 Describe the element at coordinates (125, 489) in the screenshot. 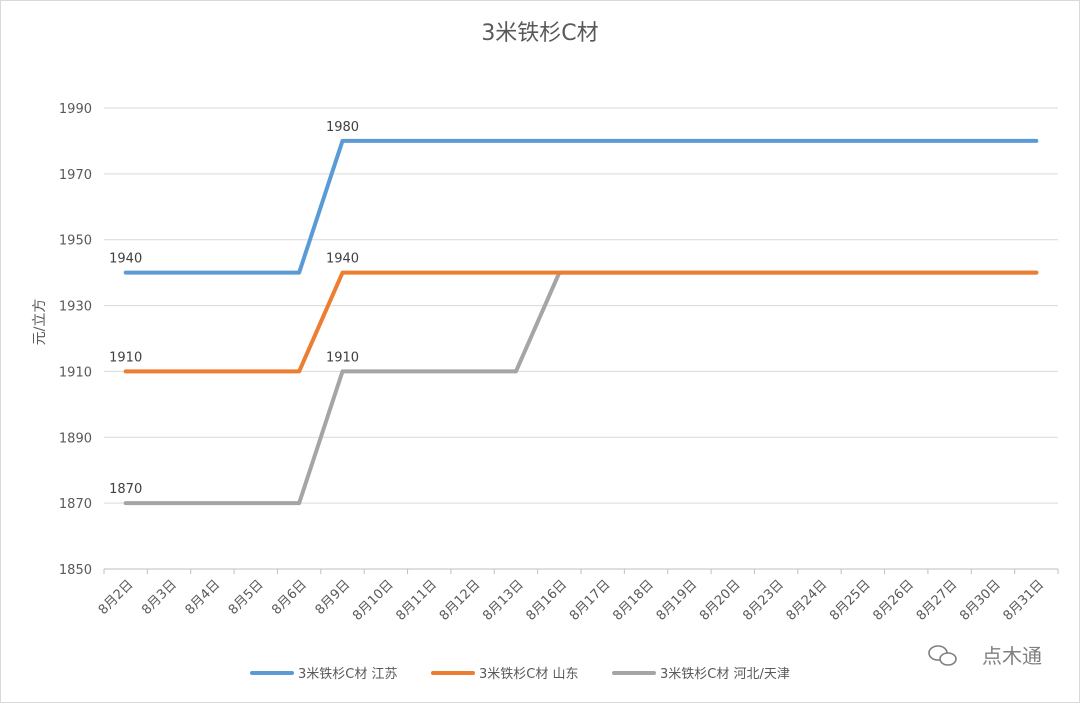

I see `data-label: 1870` at that location.